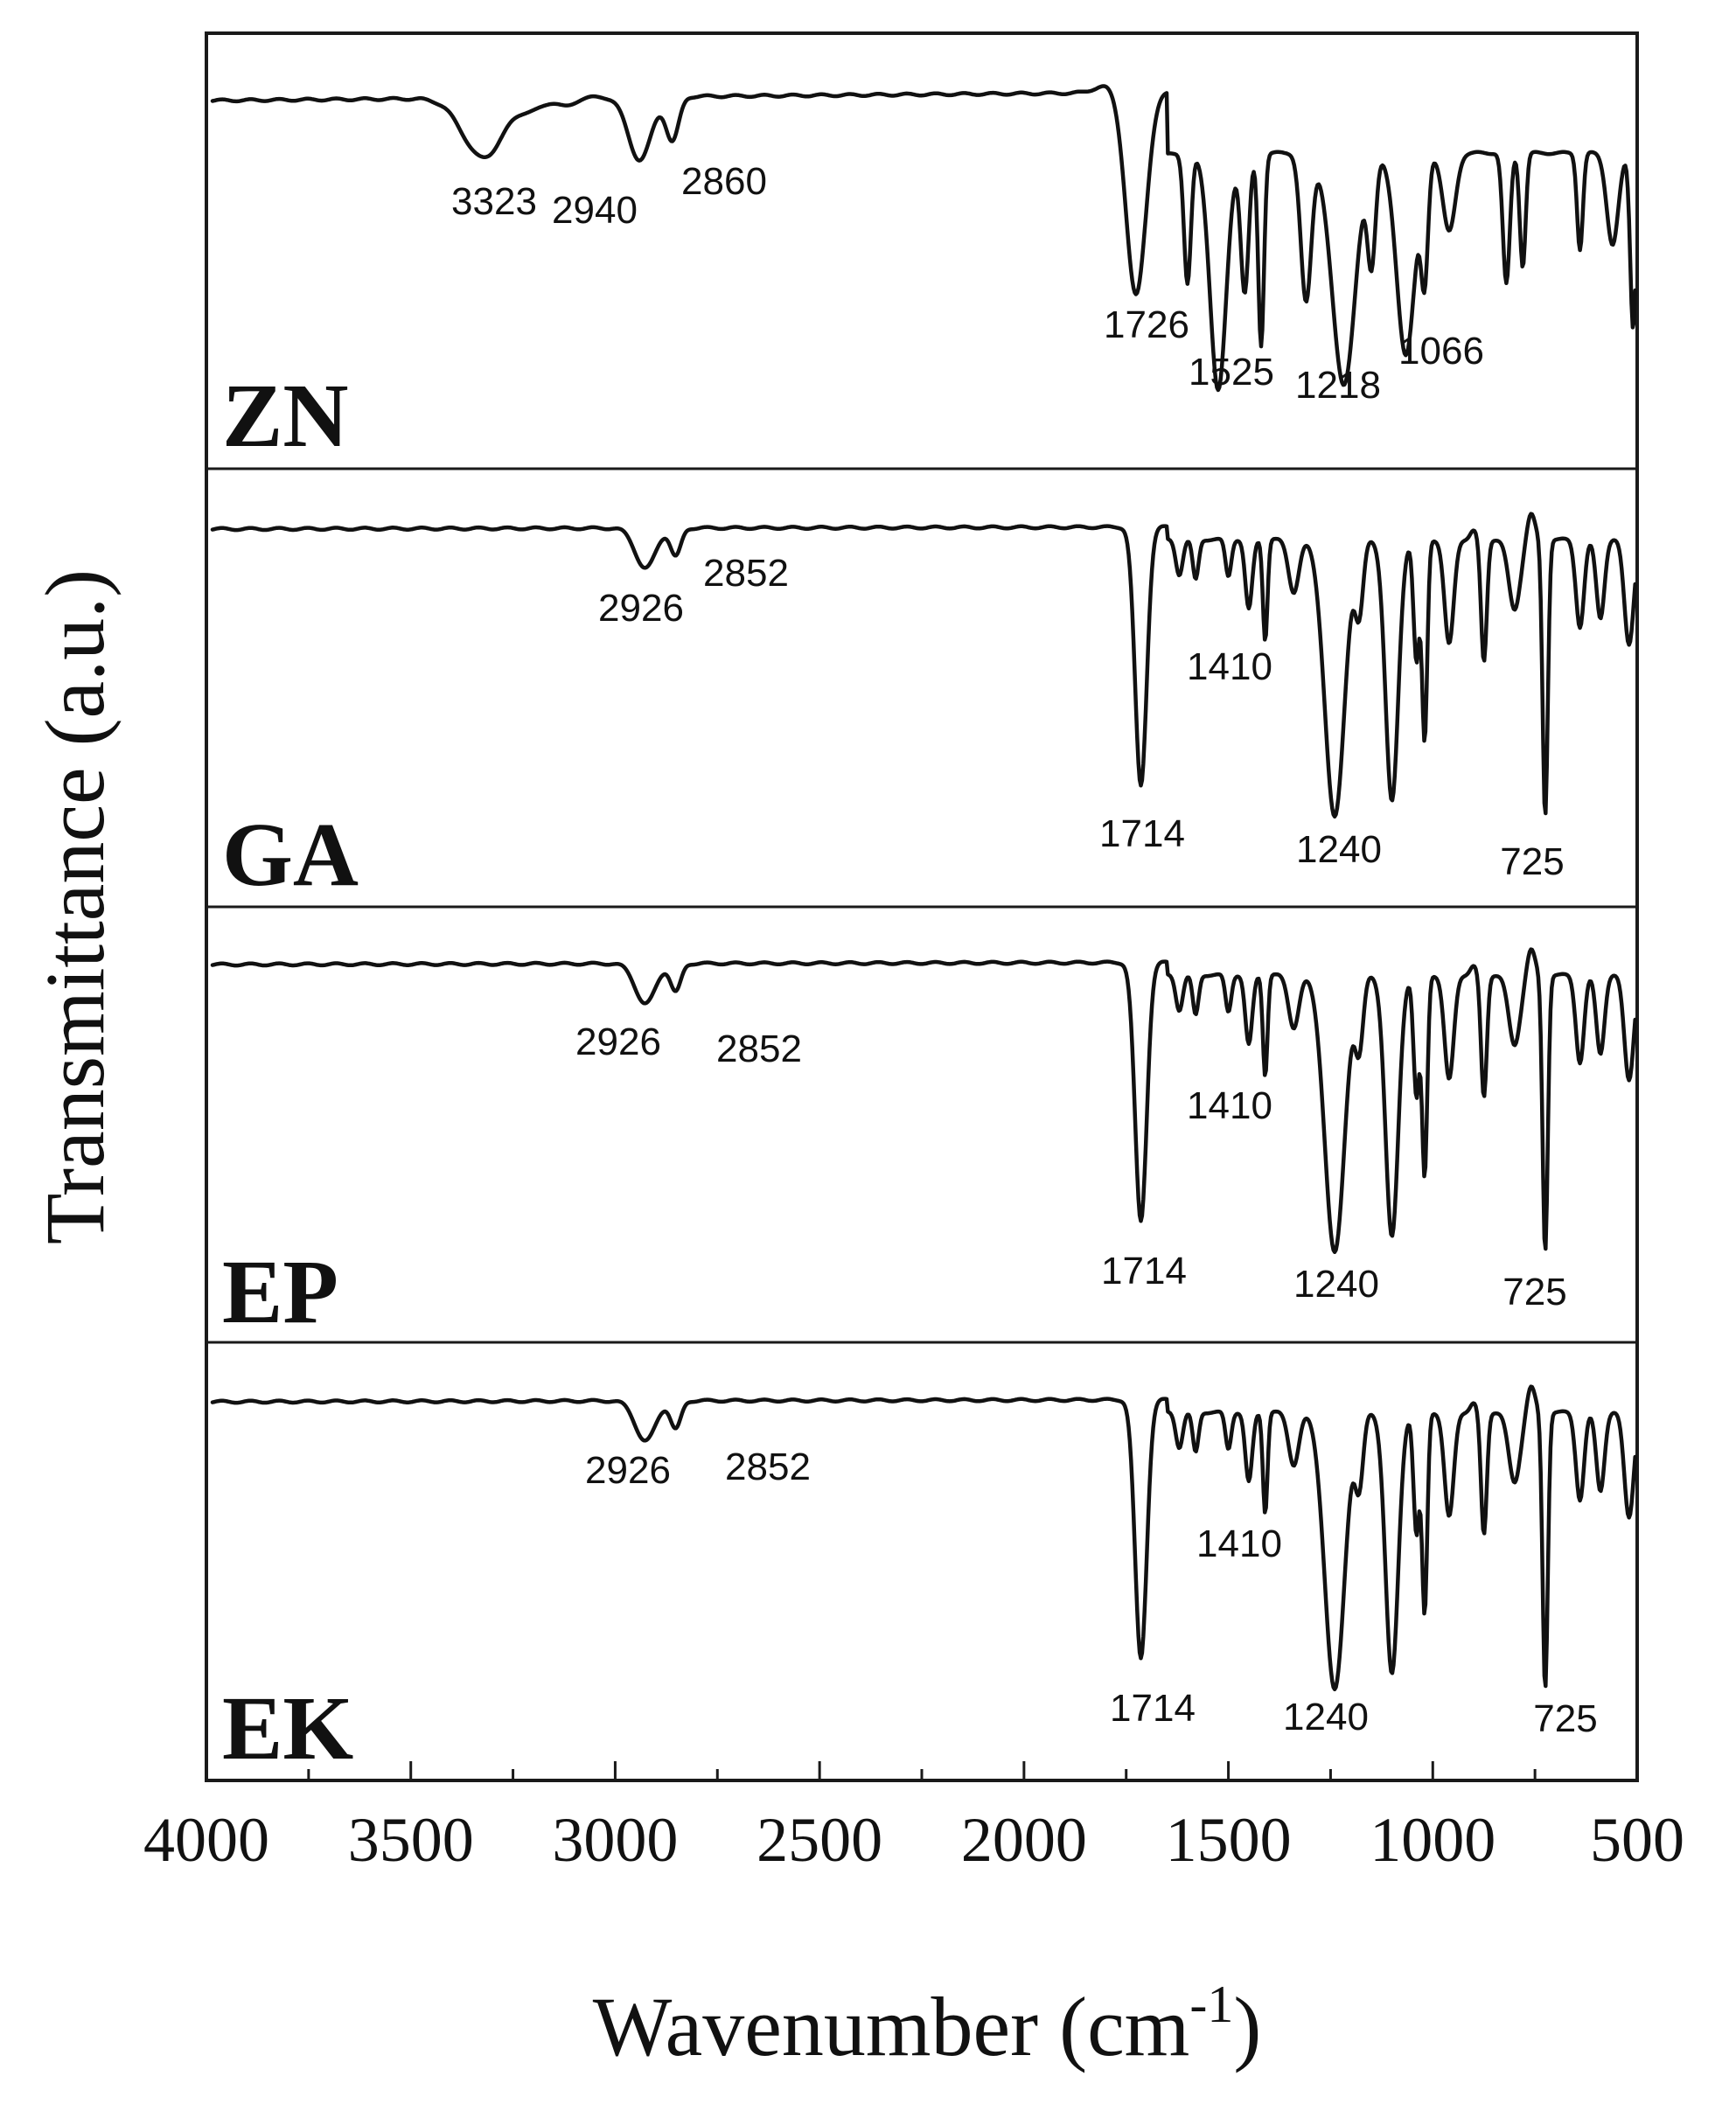 The height and width of the screenshot is (2111, 1736). Describe the element at coordinates (595, 210) in the screenshot. I see `peak-label: 2940` at that location.